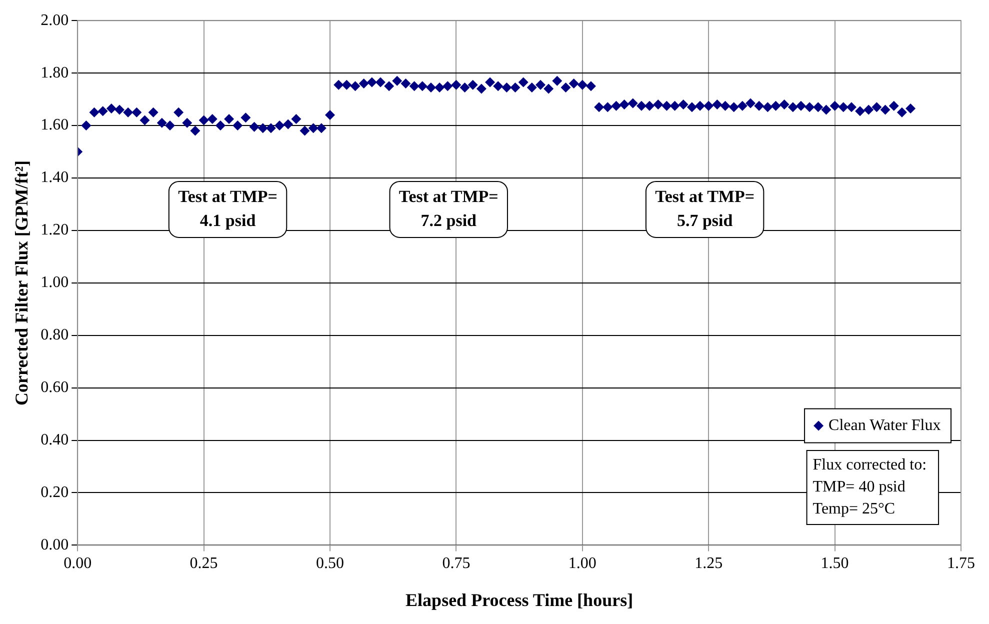  What do you see at coordinates (961, 563) in the screenshot?
I see `x-tick-label: 1.75` at bounding box center [961, 563].